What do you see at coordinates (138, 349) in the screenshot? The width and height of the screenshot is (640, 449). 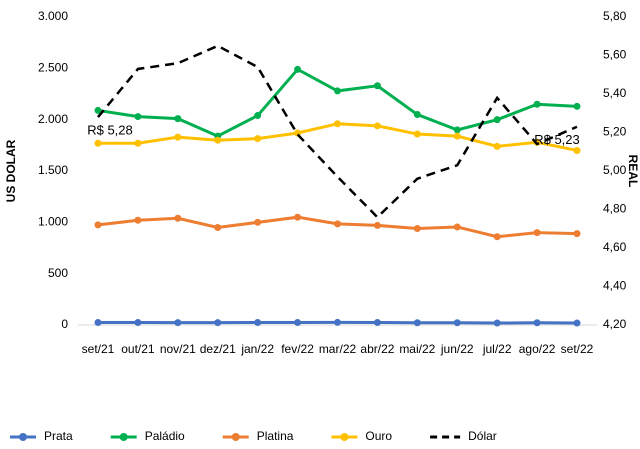 I see `x-tick-label: out/21` at bounding box center [138, 349].